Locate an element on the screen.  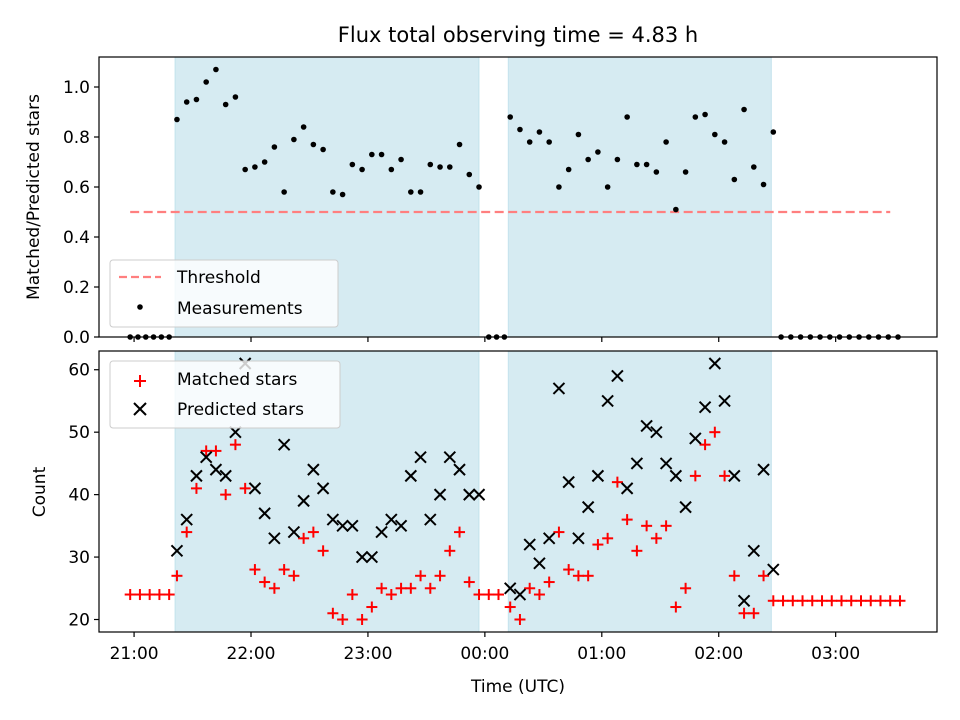
bottom-y-tick-label: 60 is located at coordinates (79, 371).